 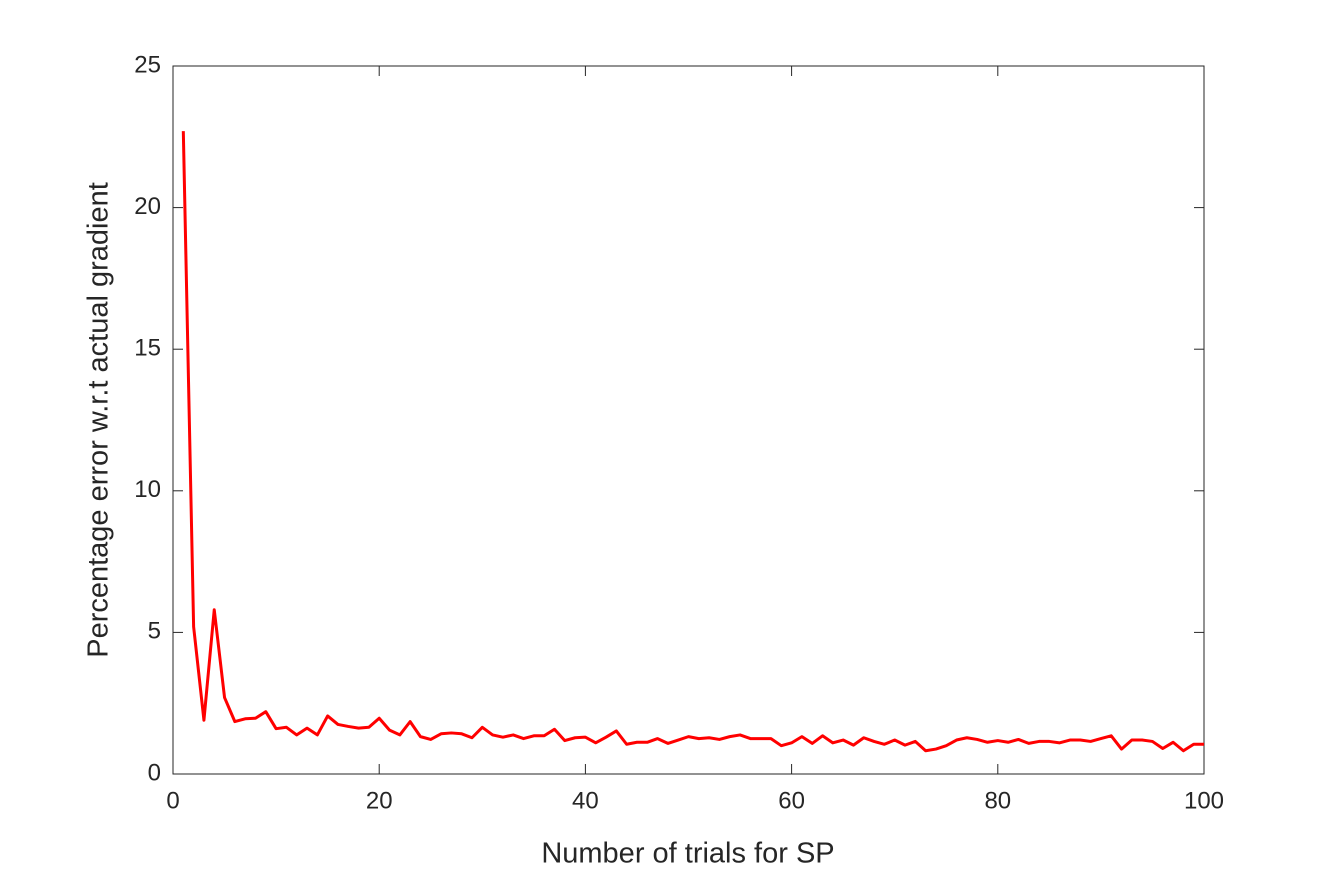 I want to click on x-tick-label: 100, so click(x=1204, y=800).